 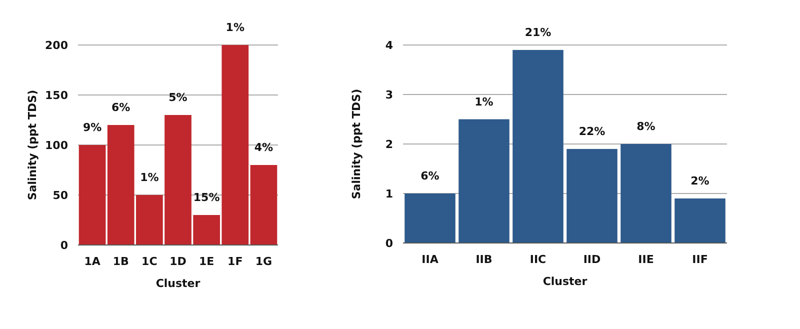 What do you see at coordinates (178, 261) in the screenshot?
I see `x-tick-label: 1D` at bounding box center [178, 261].